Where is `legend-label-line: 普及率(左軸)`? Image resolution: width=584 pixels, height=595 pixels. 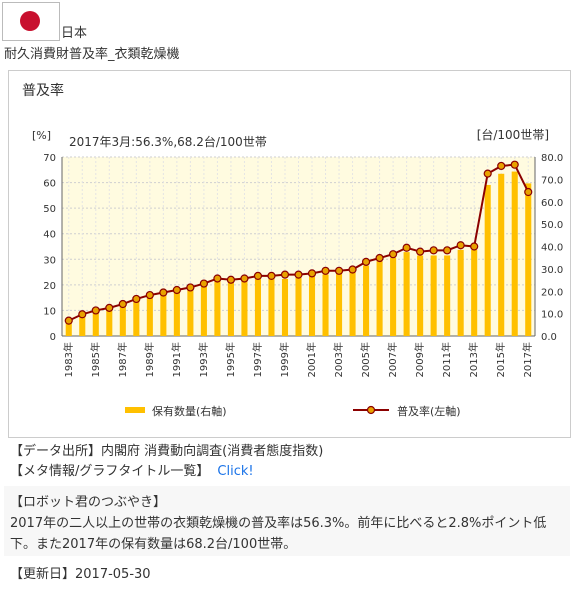 legend-label-line: 普及率(左軸) is located at coordinates (429, 411).